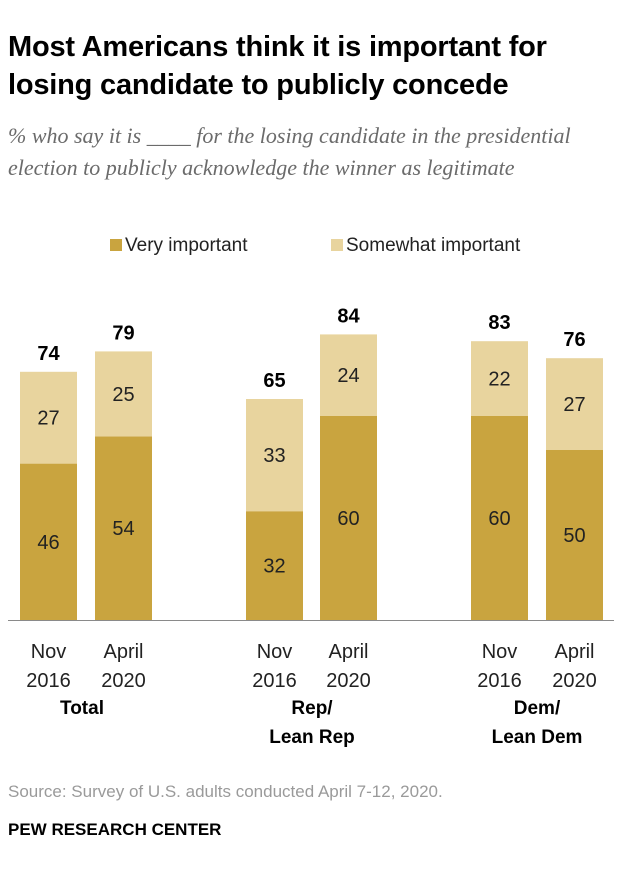 The width and height of the screenshot is (624, 880). Describe the element at coordinates (123, 681) in the screenshot. I see `x-tick-label-2-2: 2020` at that location.